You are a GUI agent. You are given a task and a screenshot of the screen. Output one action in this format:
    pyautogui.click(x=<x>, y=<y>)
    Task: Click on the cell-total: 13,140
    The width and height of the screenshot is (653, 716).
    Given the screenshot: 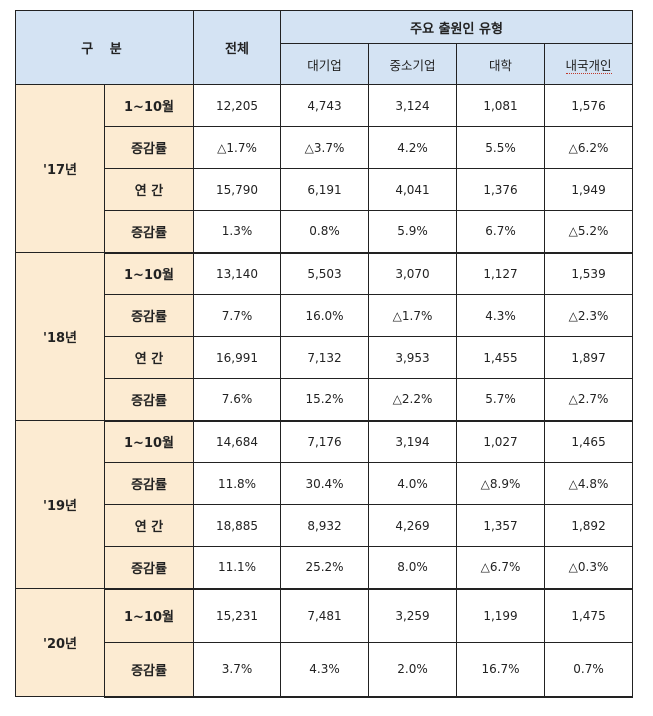 What is the action you would take?
    pyautogui.click(x=237, y=273)
    